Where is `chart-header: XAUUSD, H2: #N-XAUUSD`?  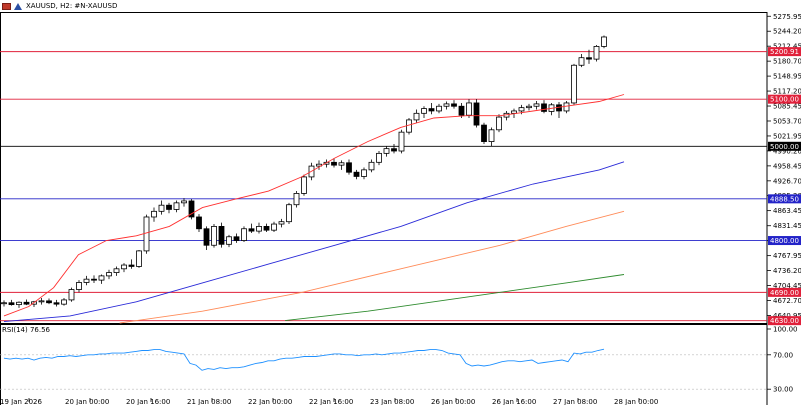 chart-header: XAUUSD, H2: #N-XAUUSD is located at coordinates (58, 6).